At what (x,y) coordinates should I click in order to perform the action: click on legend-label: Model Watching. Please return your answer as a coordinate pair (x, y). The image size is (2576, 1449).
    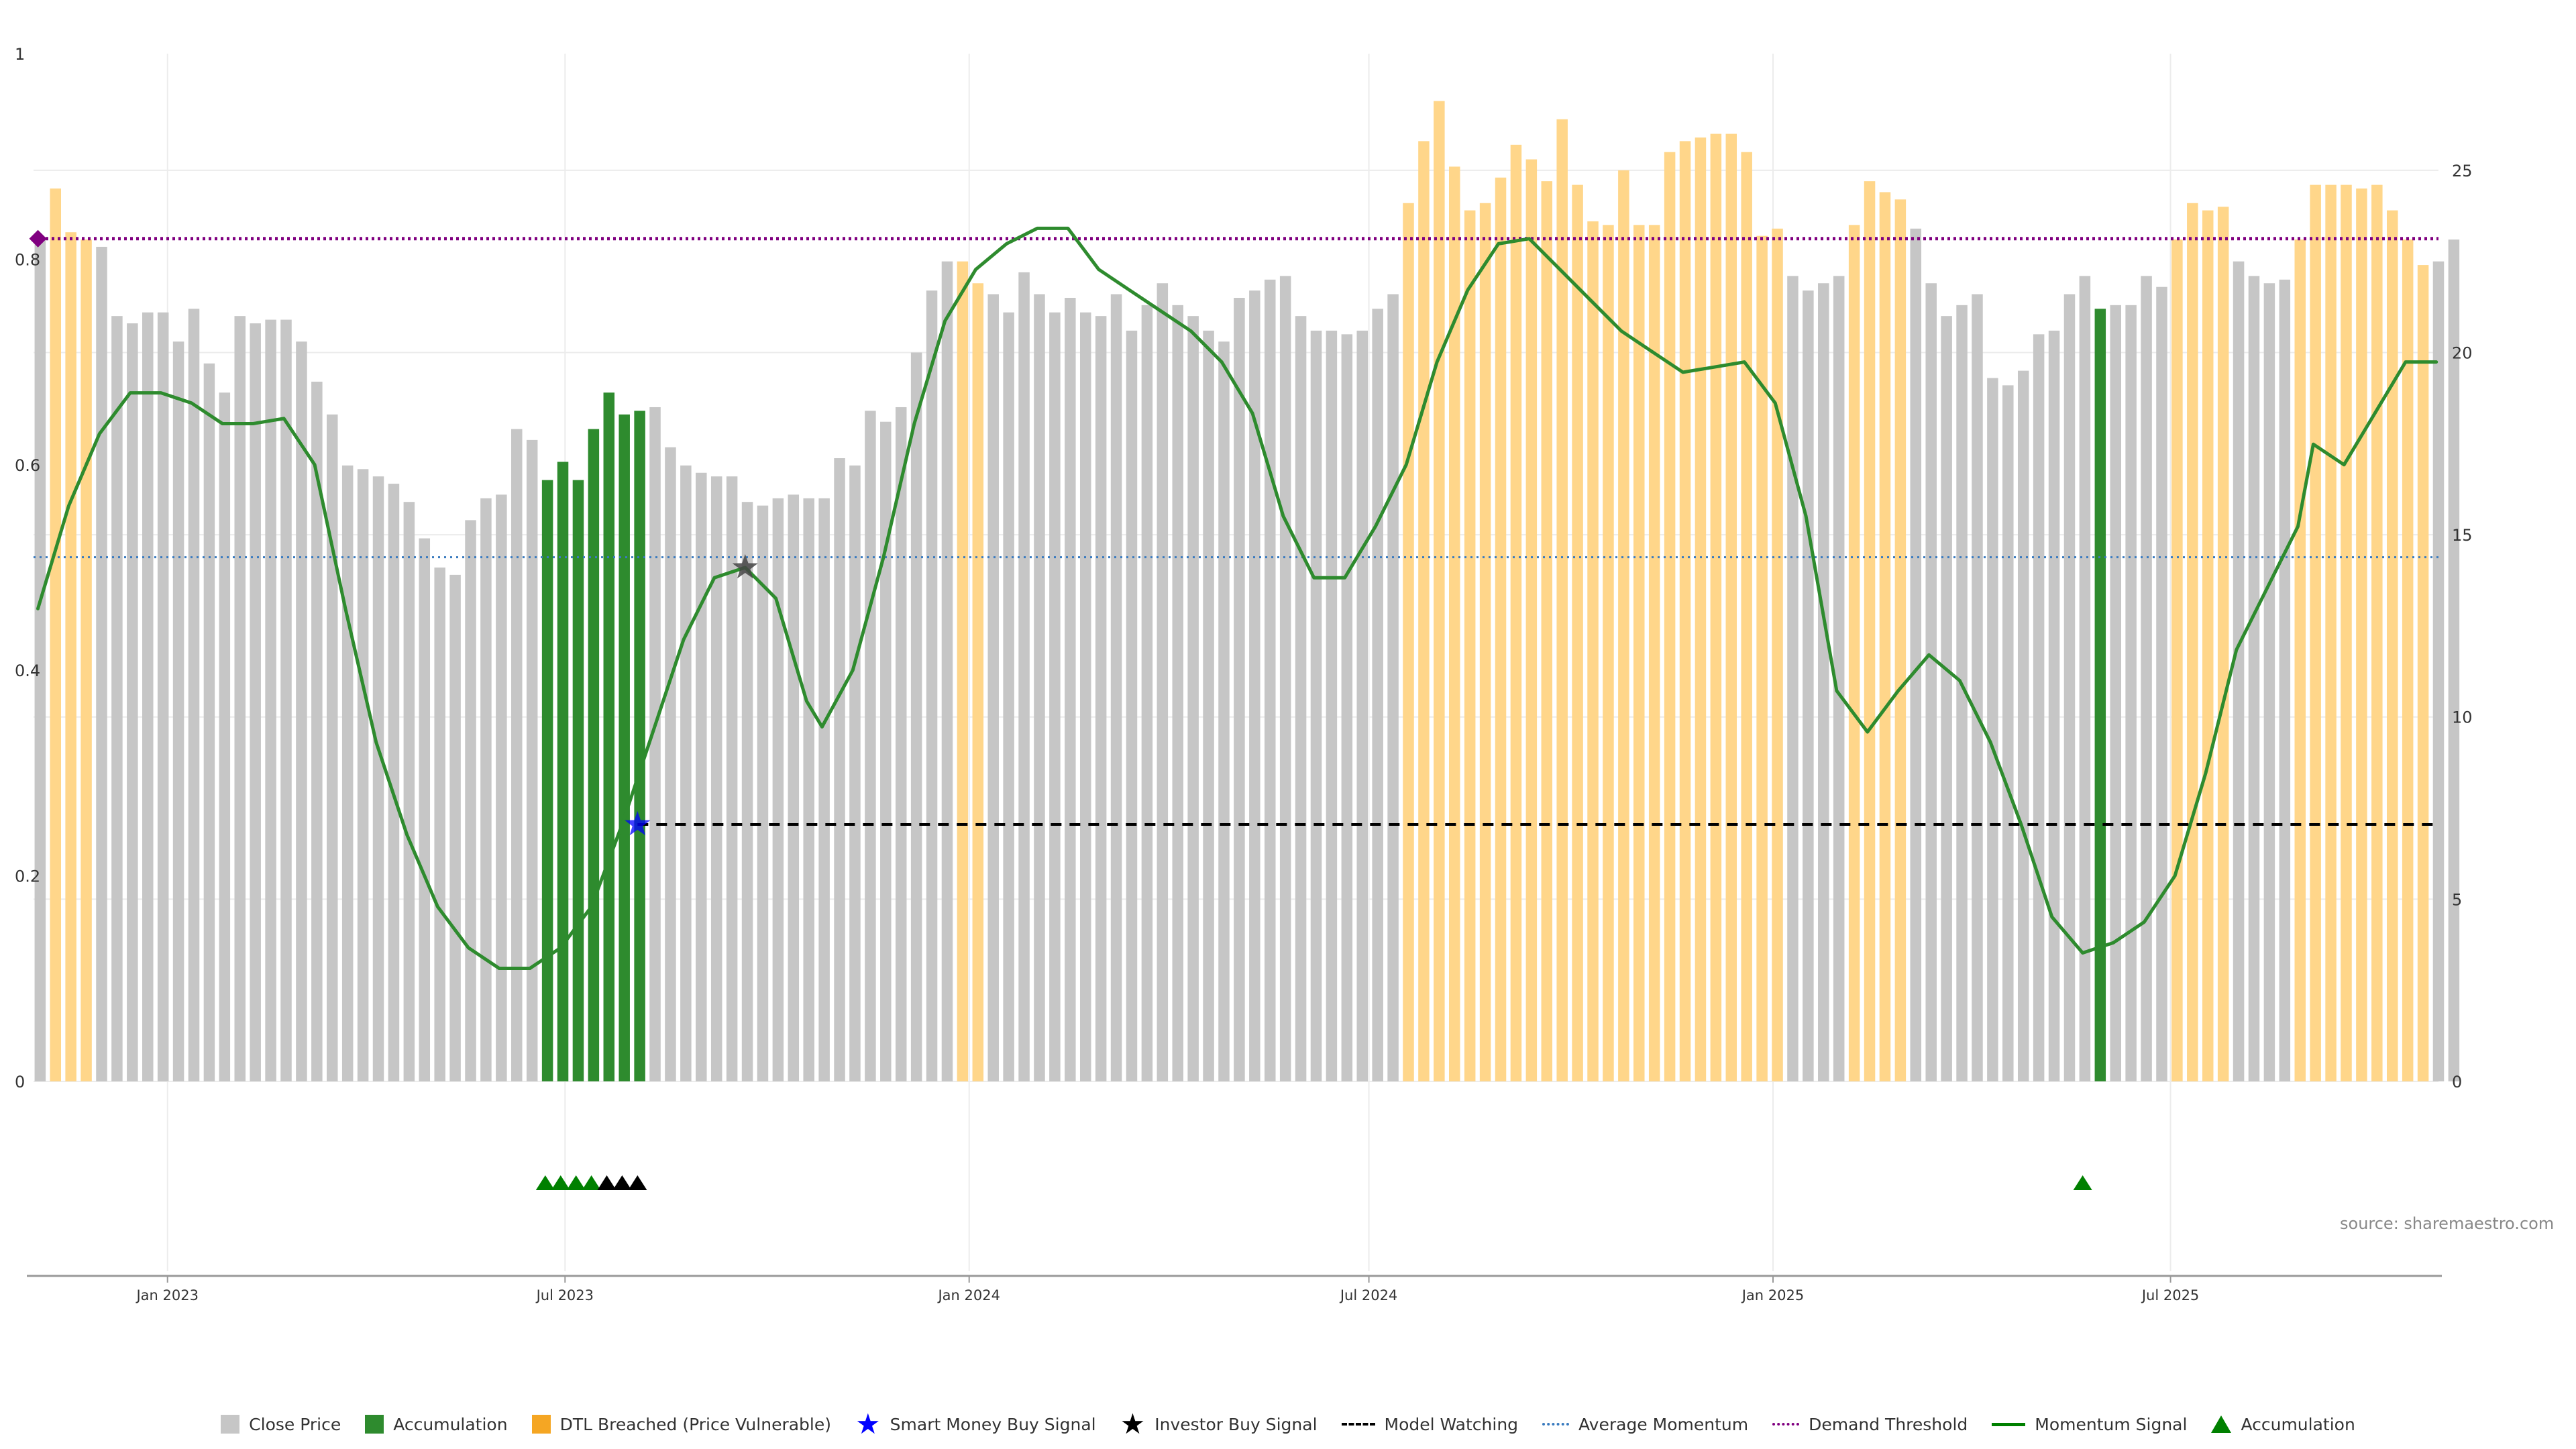
    Looking at the image, I should click on (1451, 1424).